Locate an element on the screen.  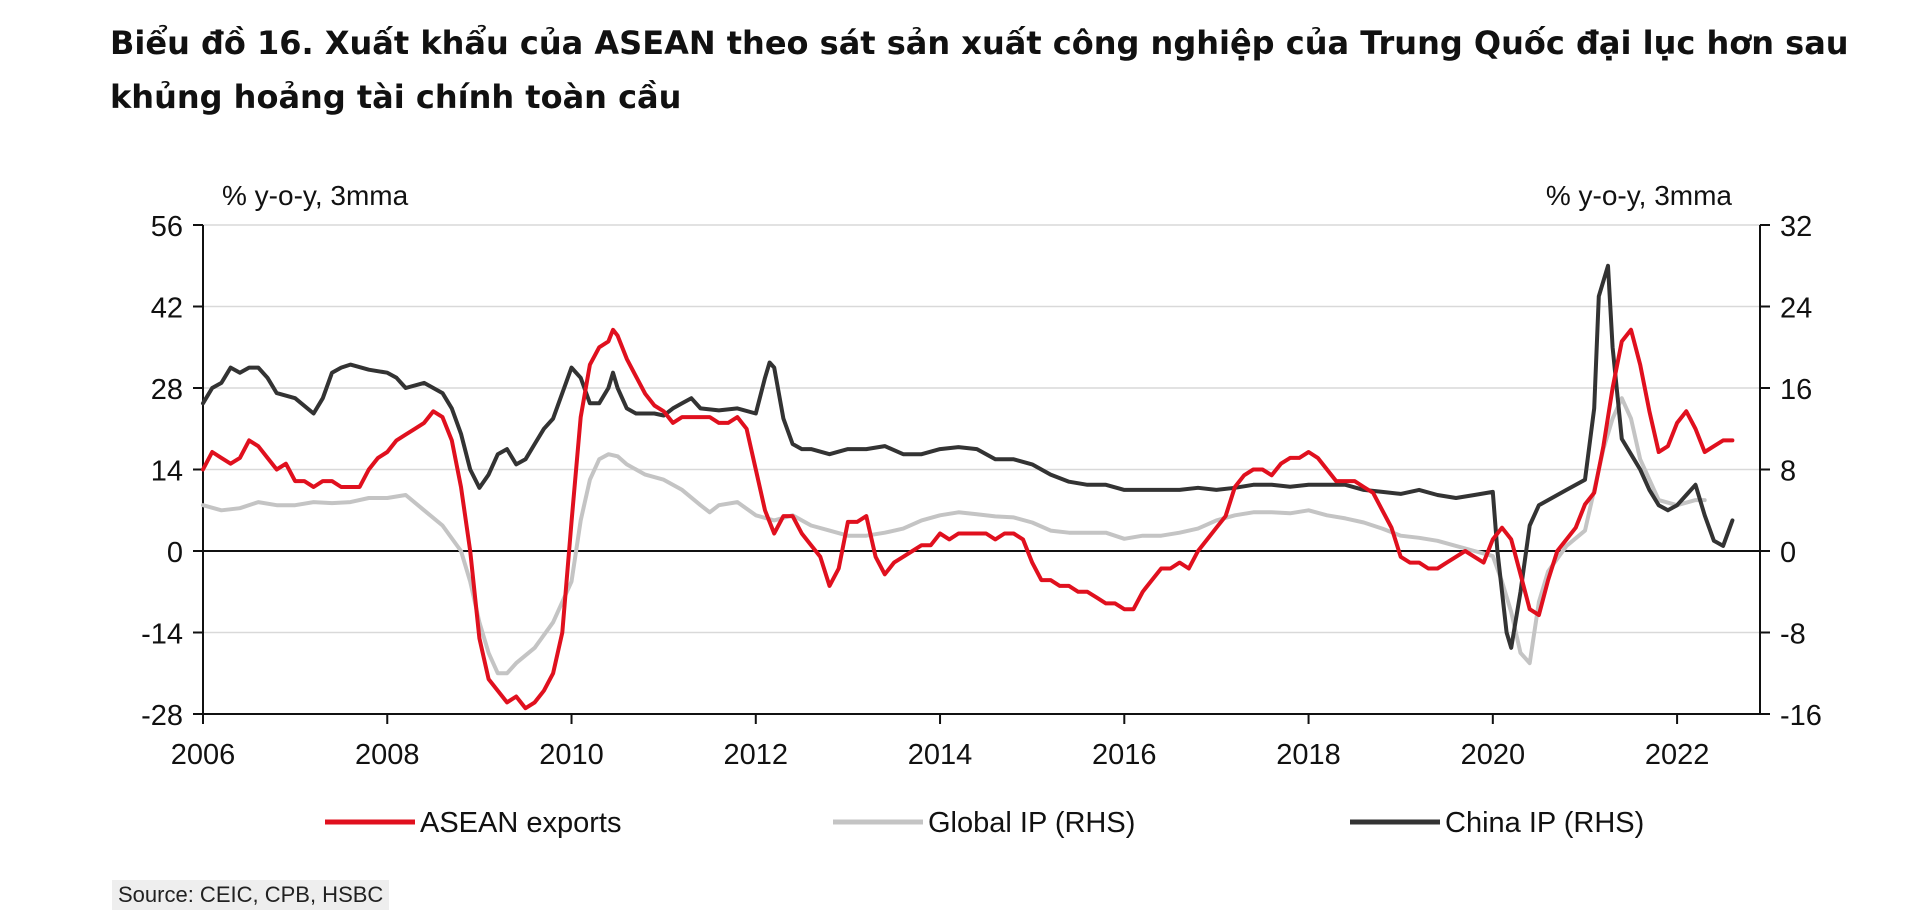
y-tick-label-right: -16 is located at coordinates (1801, 716).